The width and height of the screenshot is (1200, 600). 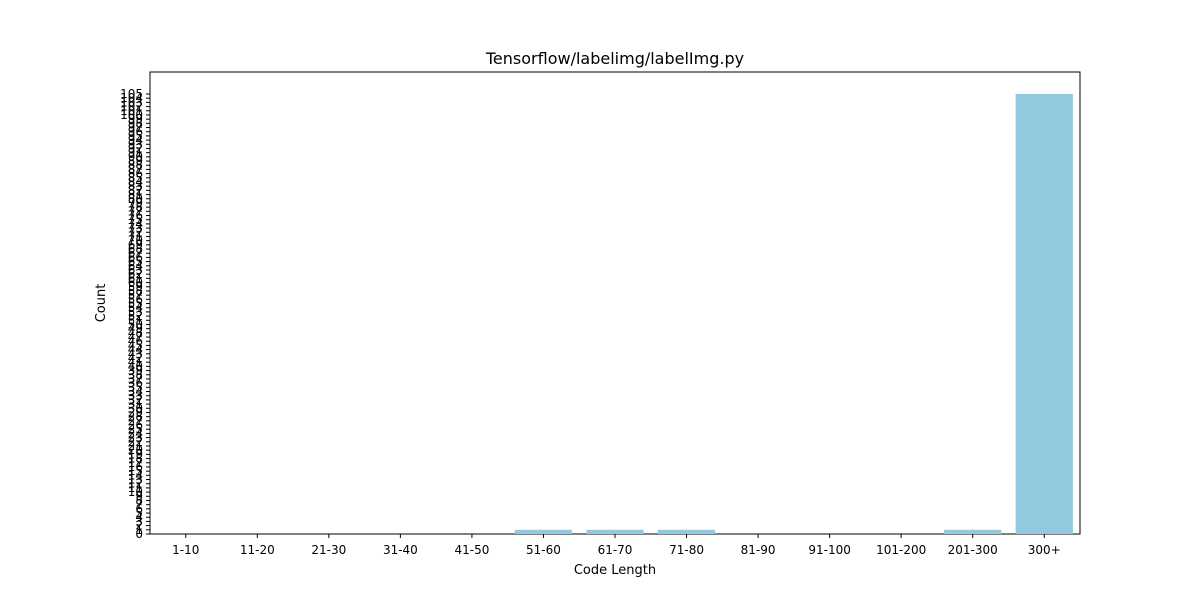 What do you see at coordinates (135, 450) in the screenshot?
I see `y-tick-label: 20` at bounding box center [135, 450].